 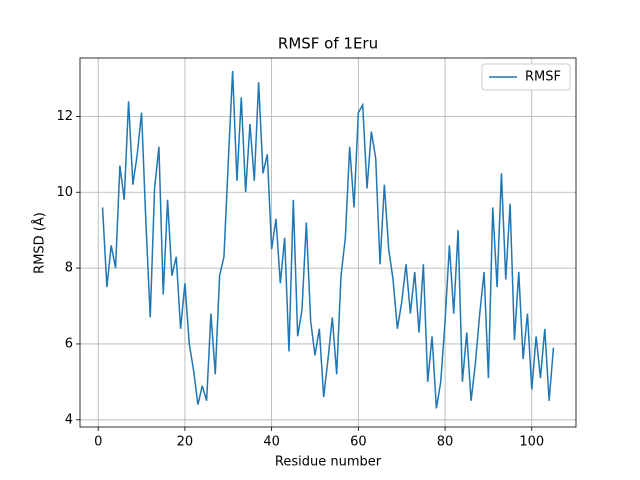 What do you see at coordinates (445, 442) in the screenshot?
I see `x-tick-label: 80` at bounding box center [445, 442].